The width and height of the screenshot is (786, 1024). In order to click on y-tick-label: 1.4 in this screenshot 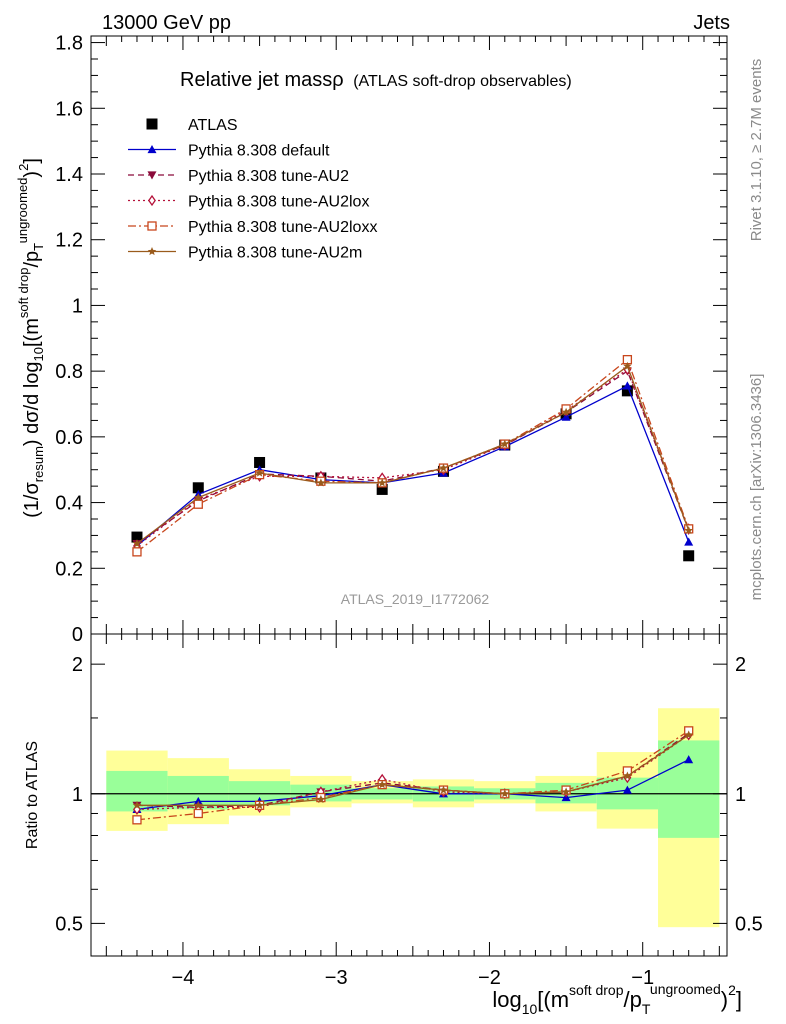, I will do `click(69, 175)`.